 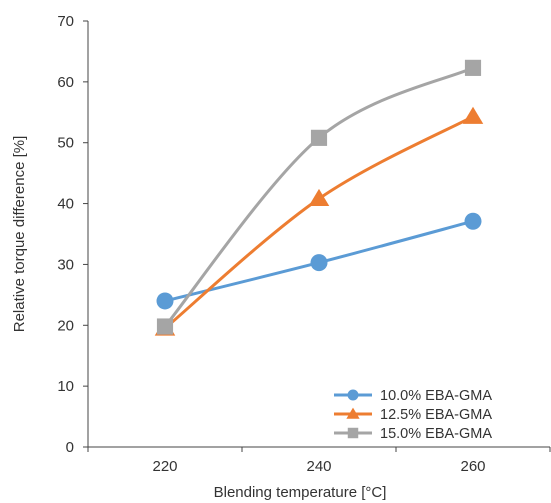 What do you see at coordinates (19, 234) in the screenshot?
I see `y-axis-title: Relative torque difference [%]` at bounding box center [19, 234].